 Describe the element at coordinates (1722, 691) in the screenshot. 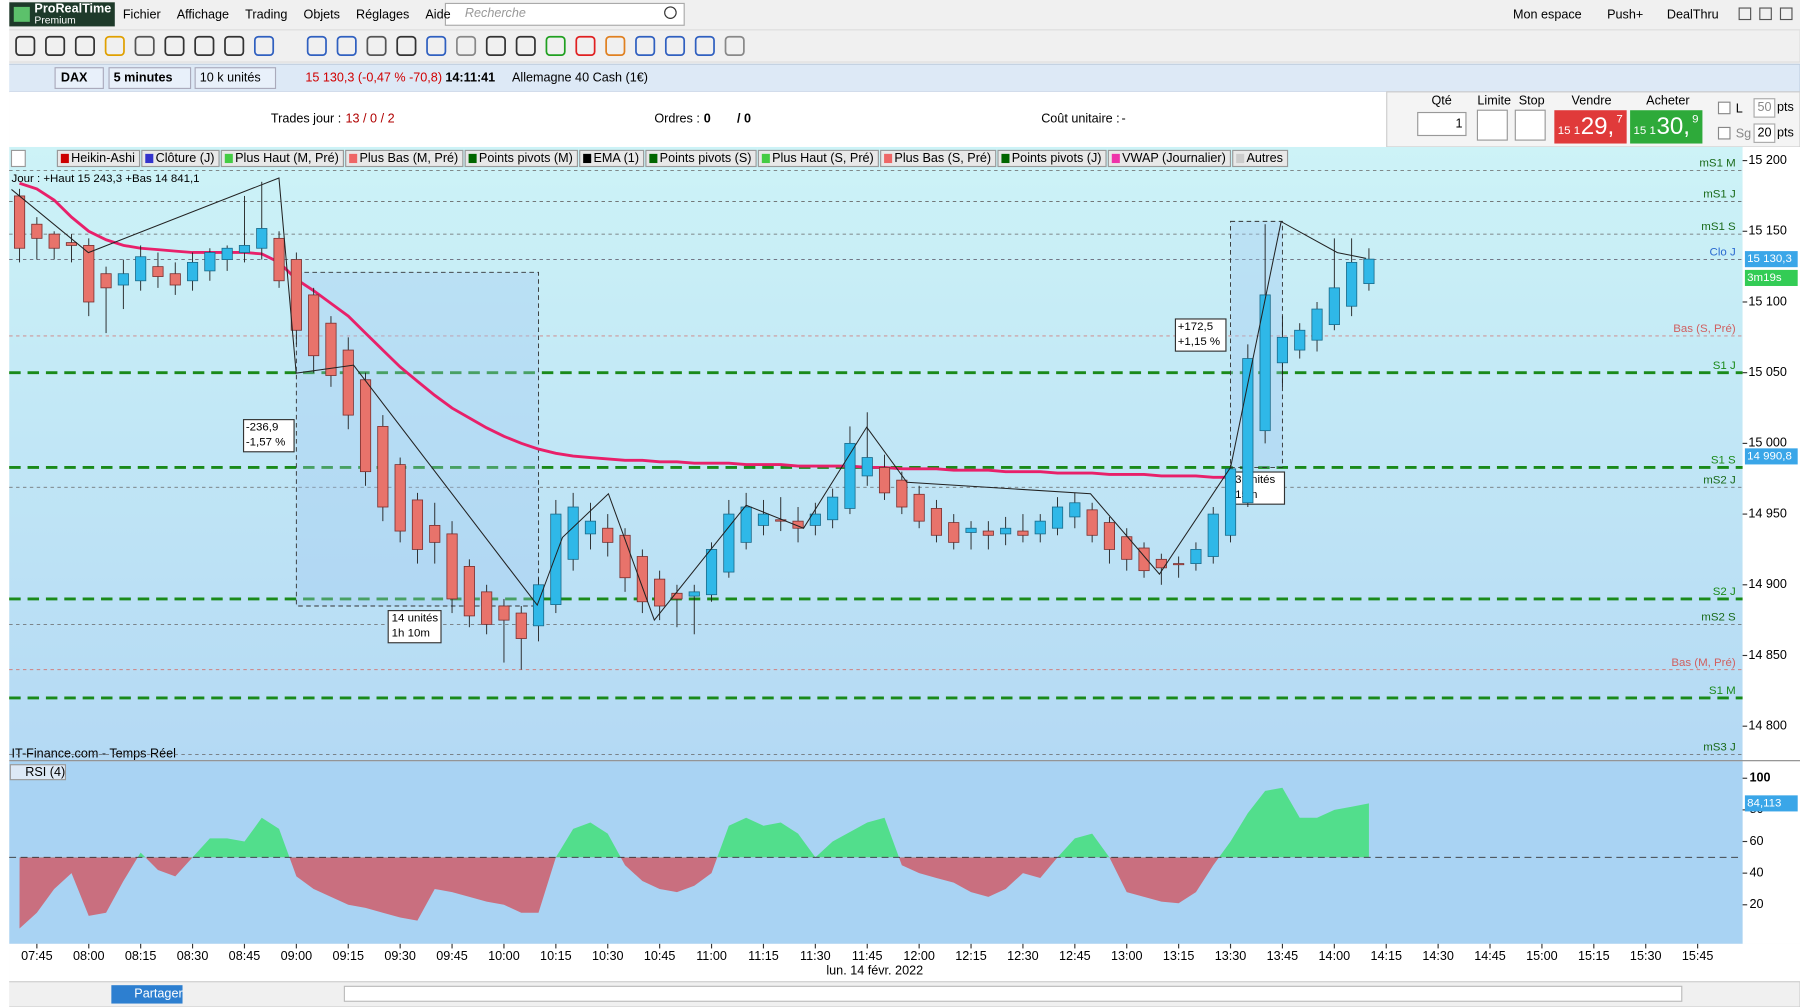

I see `level-label: S1 M` at that location.